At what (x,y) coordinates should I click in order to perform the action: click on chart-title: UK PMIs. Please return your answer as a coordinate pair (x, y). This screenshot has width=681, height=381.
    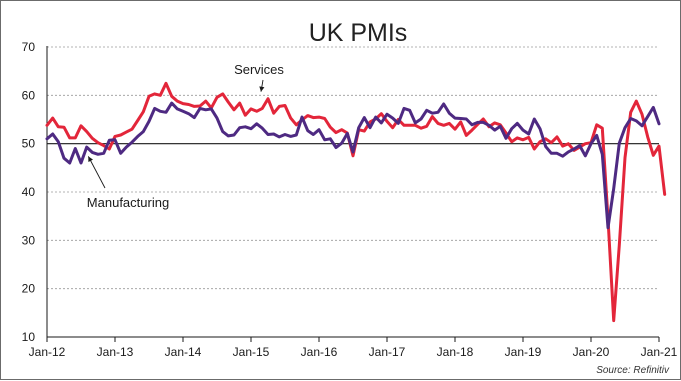
    Looking at the image, I should click on (358, 33).